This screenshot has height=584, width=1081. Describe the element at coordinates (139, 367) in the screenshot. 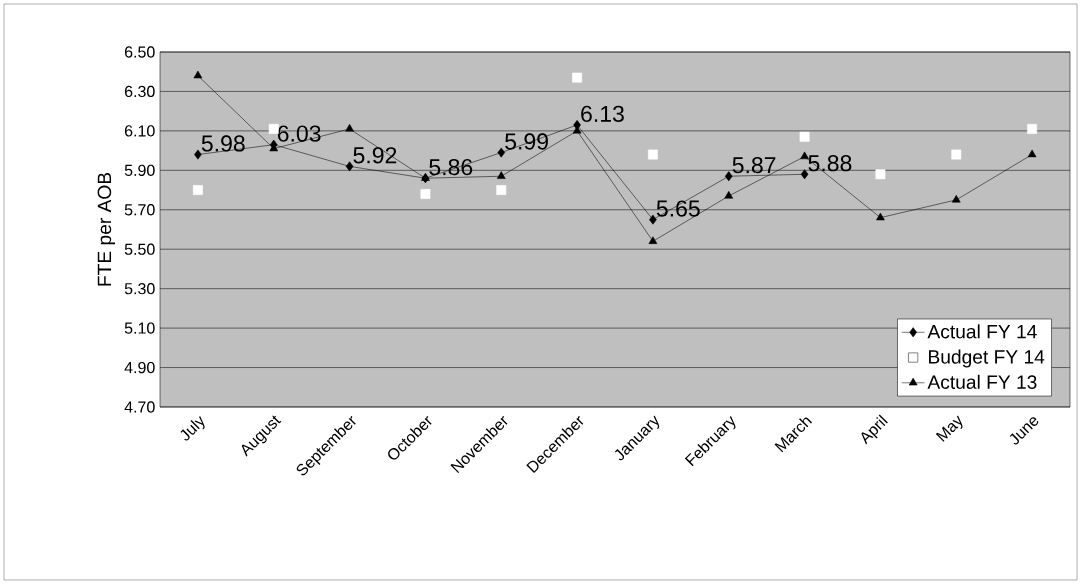

I see `y-tick-label: 4.90` at that location.